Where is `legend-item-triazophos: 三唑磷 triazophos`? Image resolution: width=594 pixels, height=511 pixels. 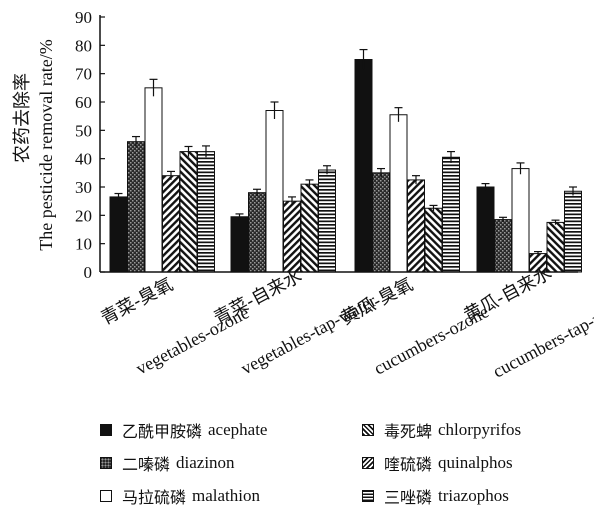
legend-item-triazophos: 三唑磷 triazophos is located at coordinates (435, 496).